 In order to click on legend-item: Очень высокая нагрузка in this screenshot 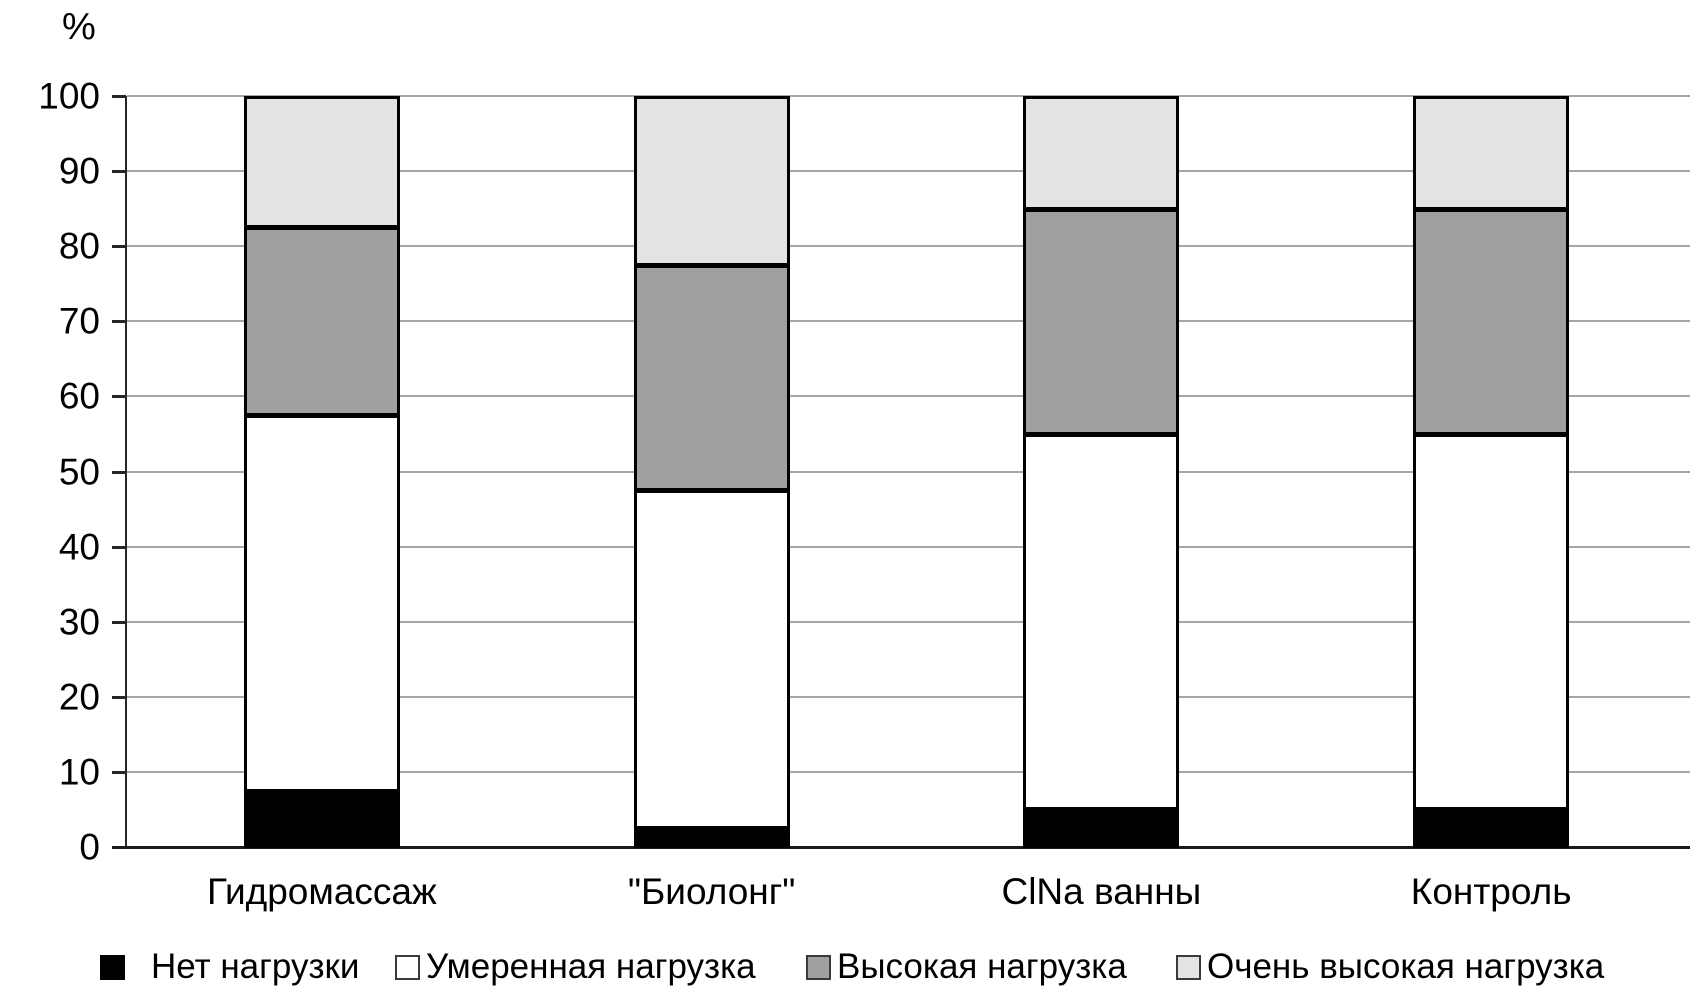, I will do `click(1390, 967)`.